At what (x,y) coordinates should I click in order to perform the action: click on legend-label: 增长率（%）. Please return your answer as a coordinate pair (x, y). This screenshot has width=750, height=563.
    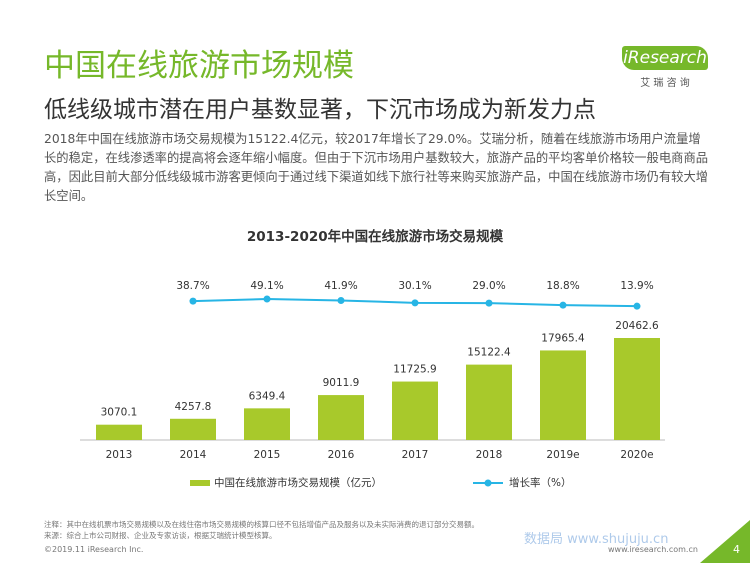
    Looking at the image, I should click on (540, 482).